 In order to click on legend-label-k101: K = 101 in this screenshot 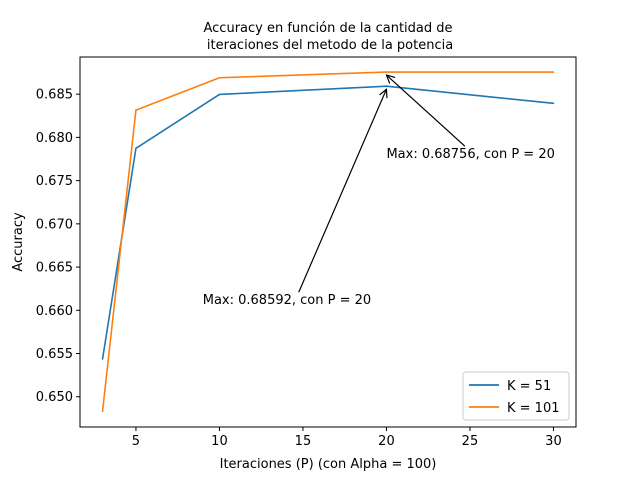, I will do `click(533, 408)`.